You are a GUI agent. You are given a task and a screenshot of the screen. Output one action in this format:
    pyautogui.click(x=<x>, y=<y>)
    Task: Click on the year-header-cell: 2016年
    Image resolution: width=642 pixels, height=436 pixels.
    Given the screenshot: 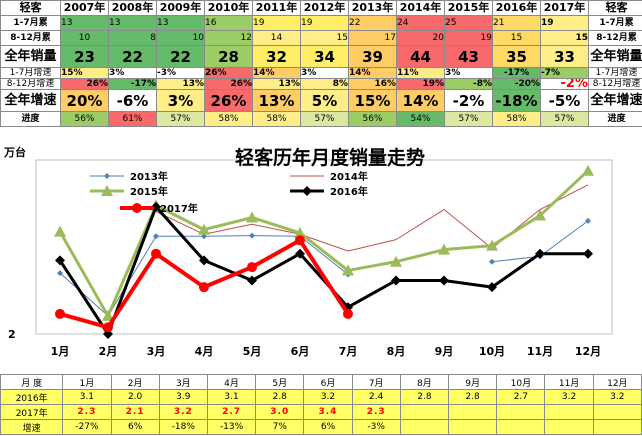 What is the action you would take?
    pyautogui.click(x=516, y=8)
    